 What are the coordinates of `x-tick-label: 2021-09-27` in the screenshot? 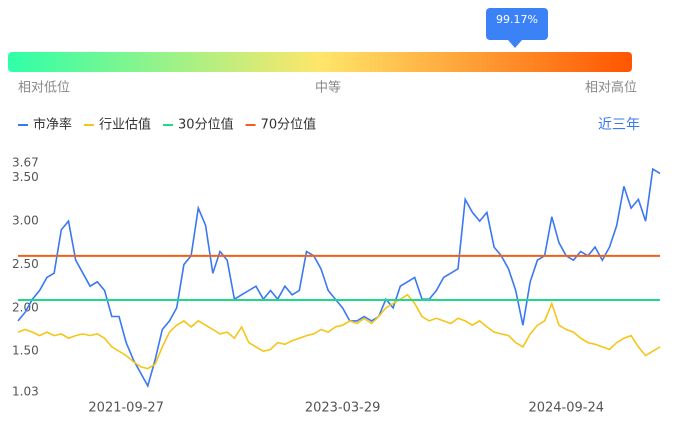 It's located at (126, 408).